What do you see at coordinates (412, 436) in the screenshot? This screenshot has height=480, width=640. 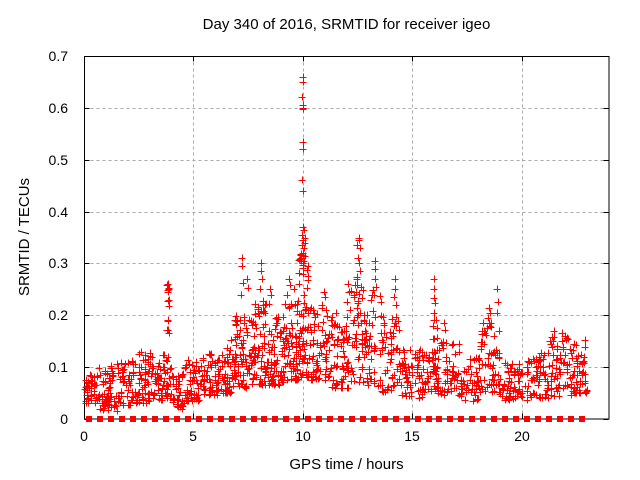 I see `x-tick-label: 15` at bounding box center [412, 436].